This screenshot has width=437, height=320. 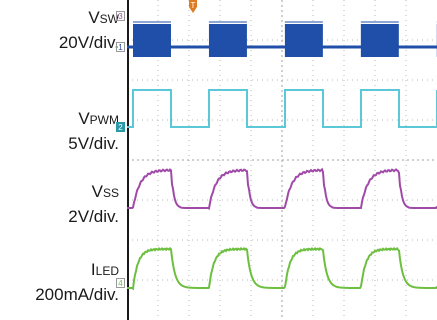 I want to click on vss-scale: 2V/div., so click(x=93, y=216).